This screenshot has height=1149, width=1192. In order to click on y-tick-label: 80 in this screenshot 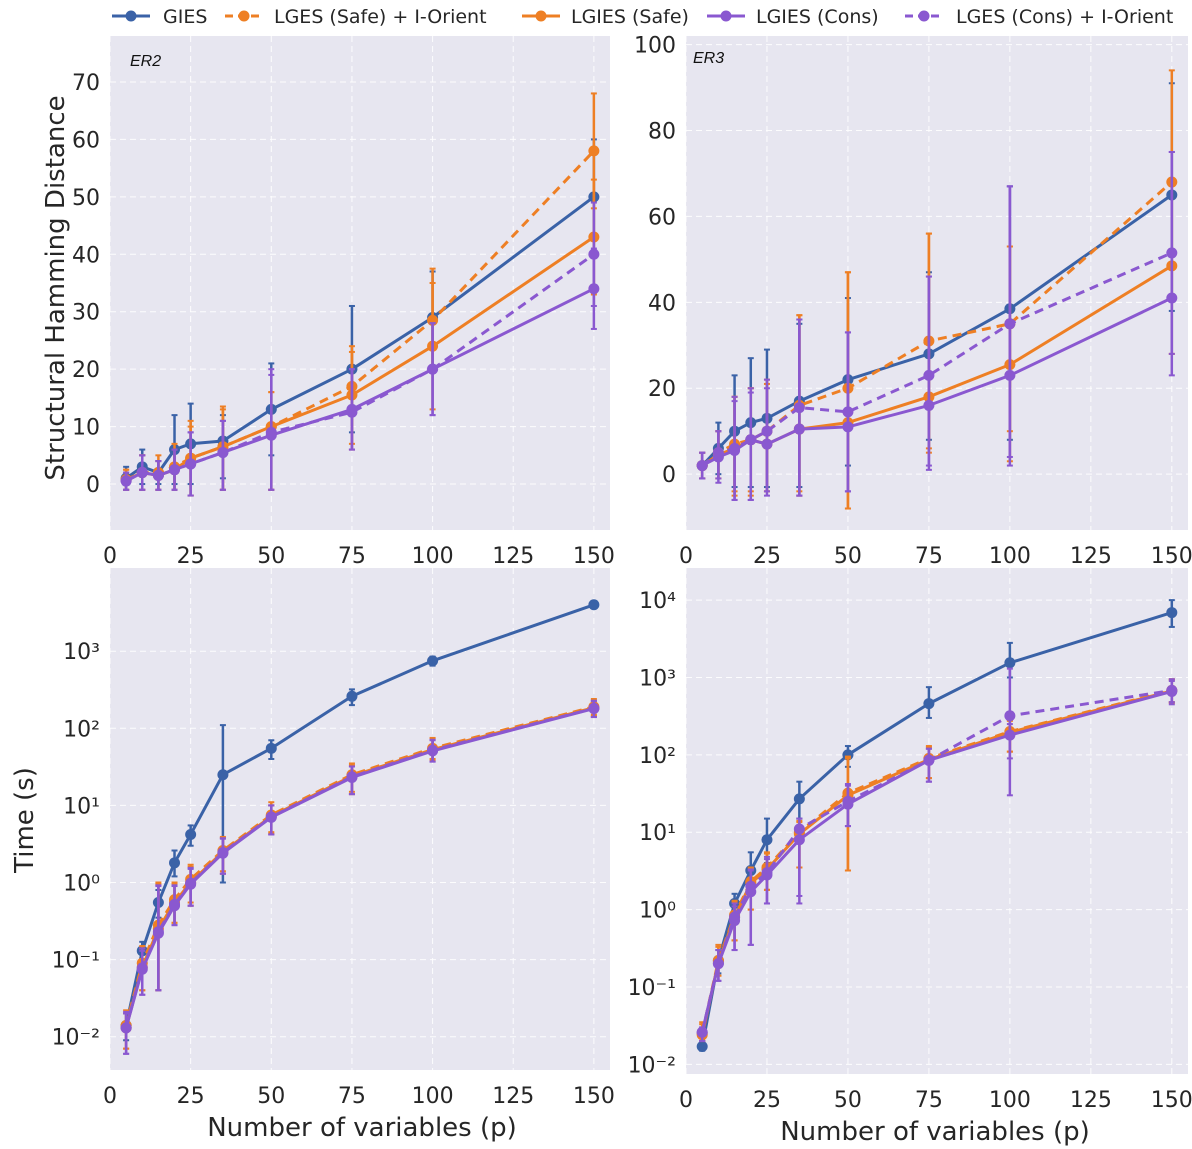, I will do `click(662, 132)`.